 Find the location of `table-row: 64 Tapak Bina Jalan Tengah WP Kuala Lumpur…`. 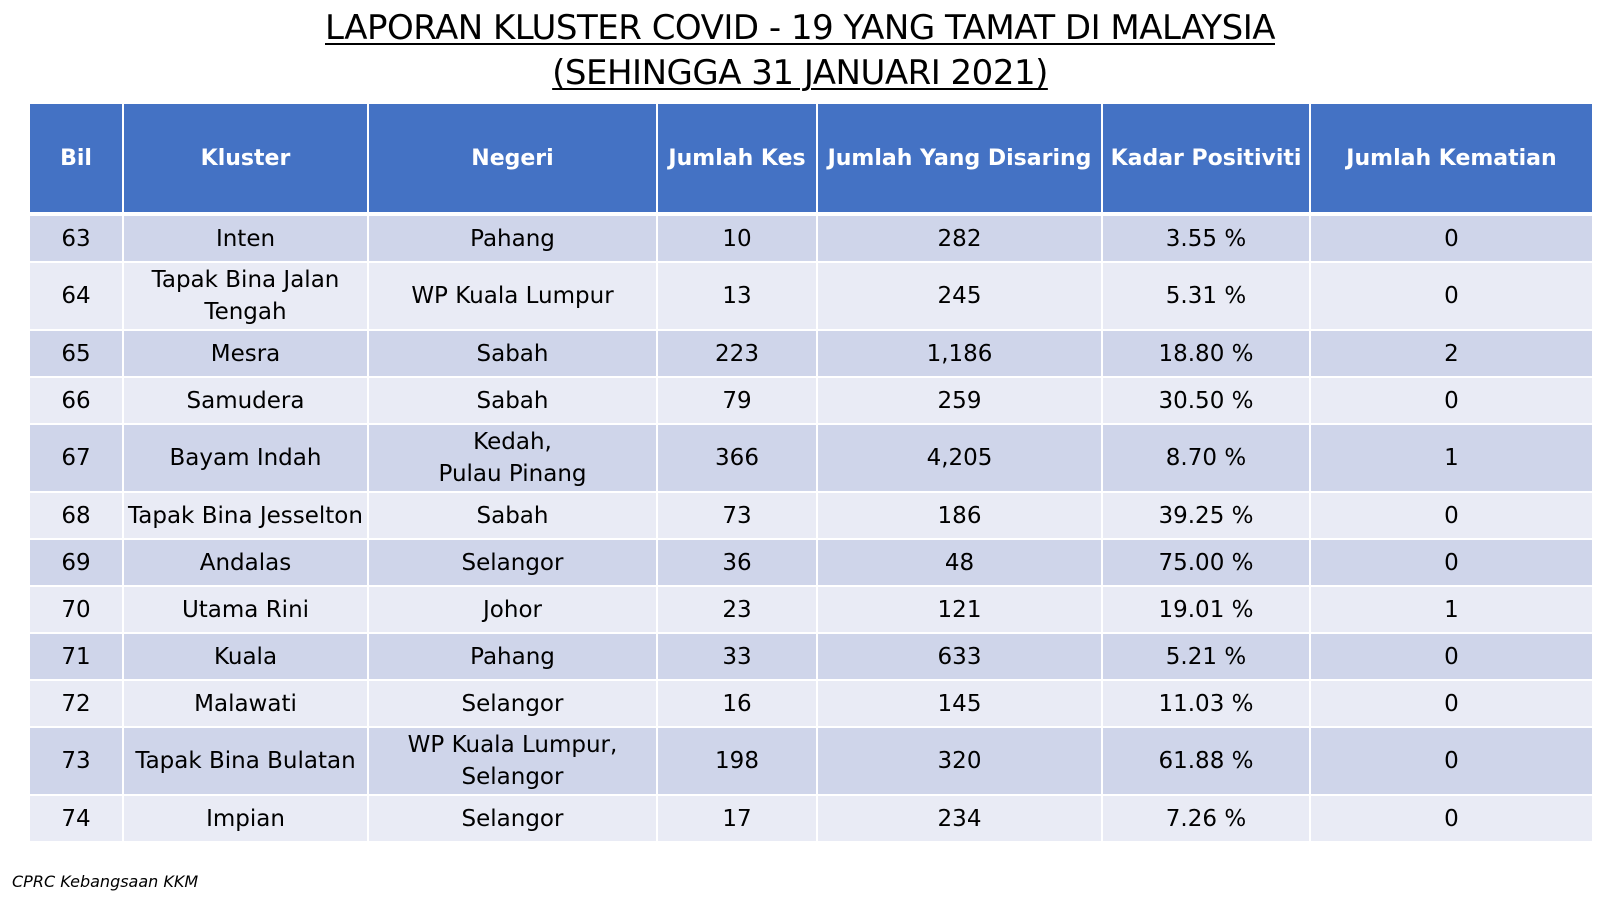

table-row: 64 Tapak Bina Jalan Tengah WP Kuala Lumpur… is located at coordinates (811, 296).